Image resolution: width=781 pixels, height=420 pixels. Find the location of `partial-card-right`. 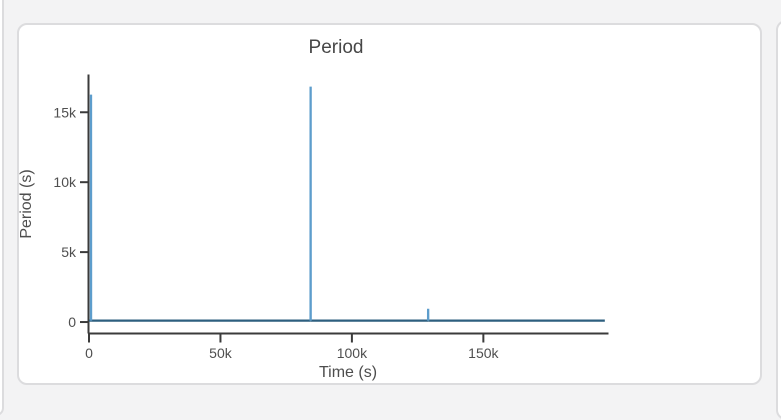

partial-card-right is located at coordinates (778, 220).